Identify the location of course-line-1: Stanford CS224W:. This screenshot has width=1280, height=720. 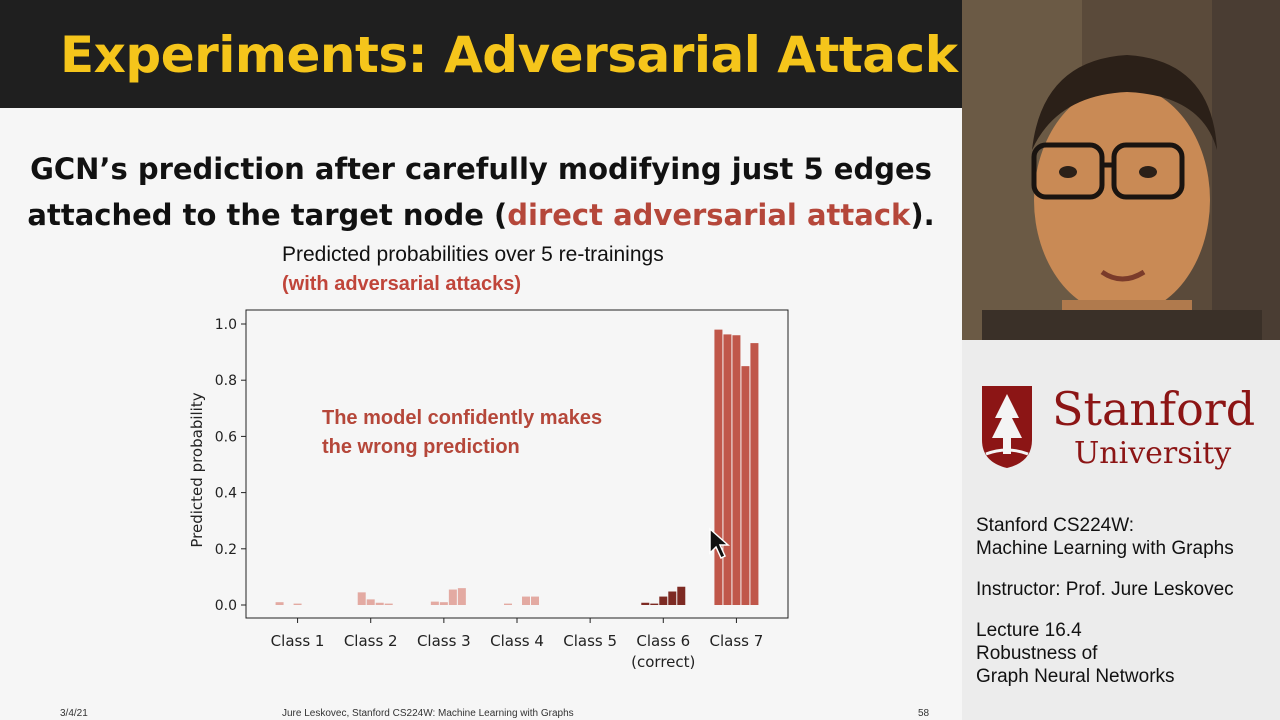
(1055, 525).